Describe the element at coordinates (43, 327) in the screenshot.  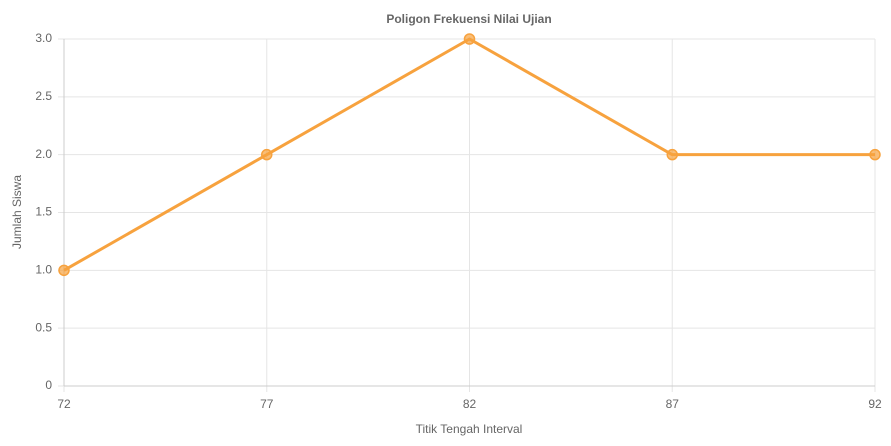
I see `y-tick-label: 0.5` at that location.